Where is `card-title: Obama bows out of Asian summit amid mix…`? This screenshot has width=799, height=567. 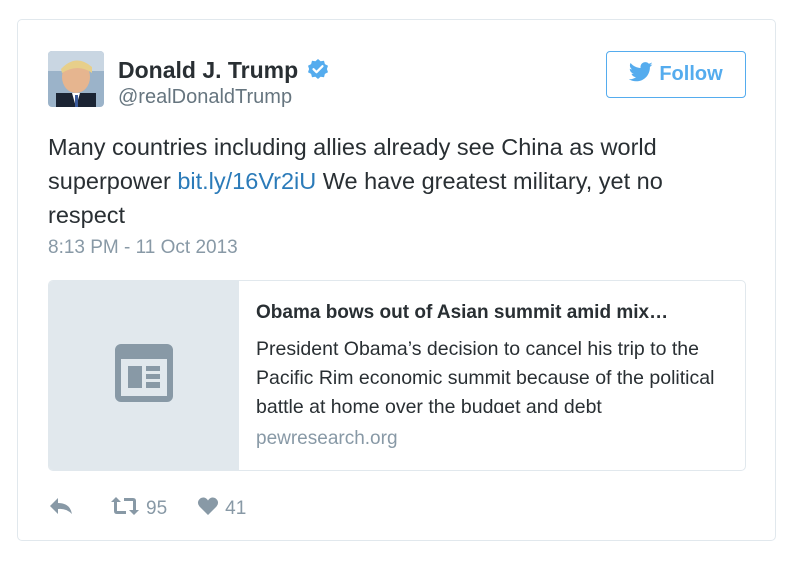
card-title: Obama bows out of Asian summit amid mix… is located at coordinates (462, 312).